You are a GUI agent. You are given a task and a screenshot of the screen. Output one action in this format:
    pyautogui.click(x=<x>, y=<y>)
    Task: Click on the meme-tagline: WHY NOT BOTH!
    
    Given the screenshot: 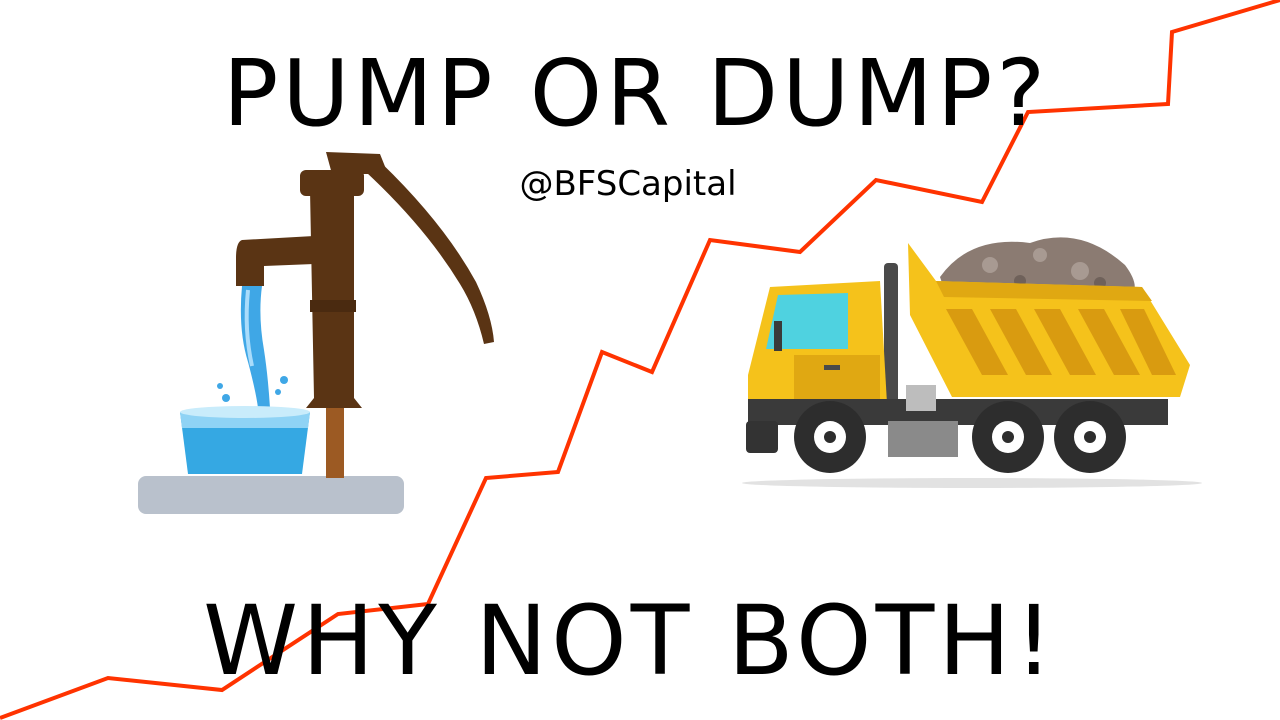 What is the action you would take?
    pyautogui.click(x=630, y=641)
    